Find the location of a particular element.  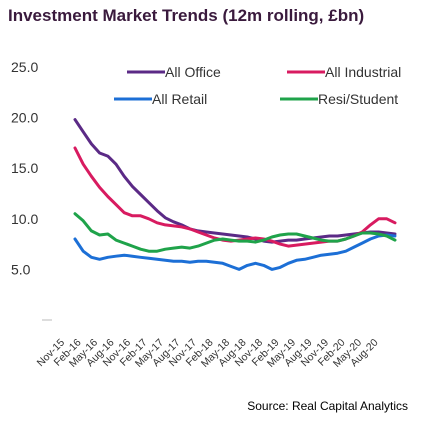

legend-item: All Retail is located at coordinates (160, 99).